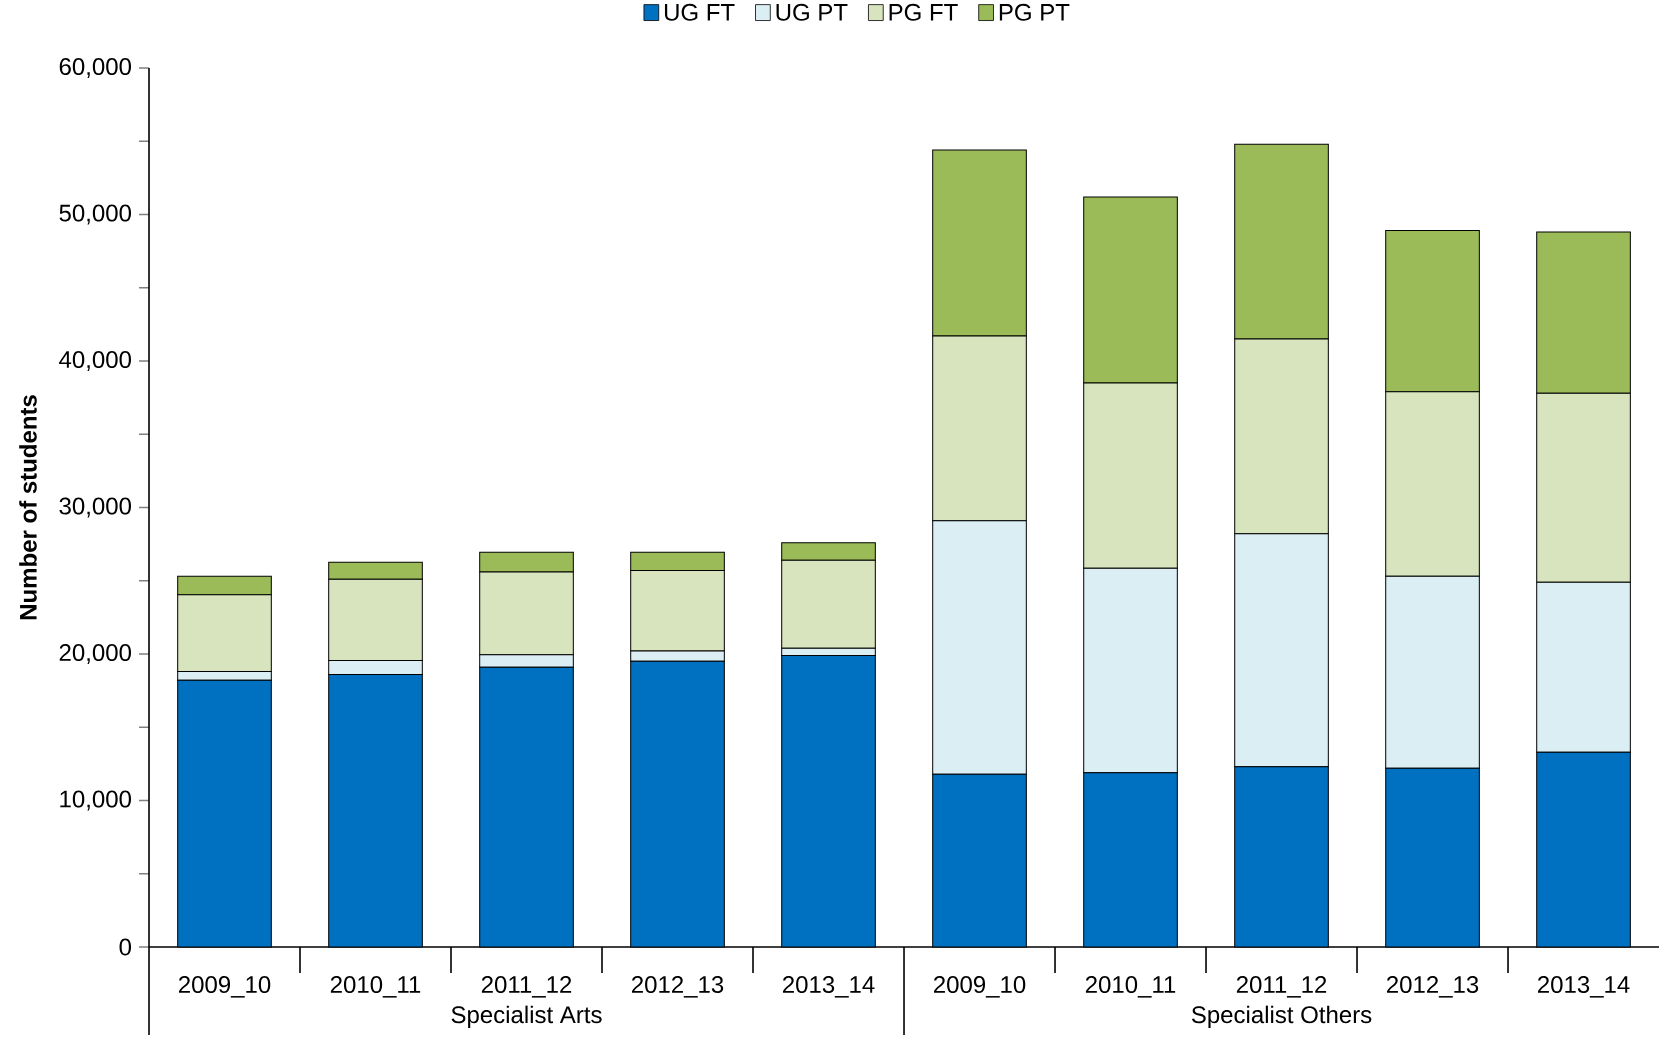 Image resolution: width=1670 pixels, height=1040 pixels. I want to click on y-tick-label: 50,000, so click(95, 214).